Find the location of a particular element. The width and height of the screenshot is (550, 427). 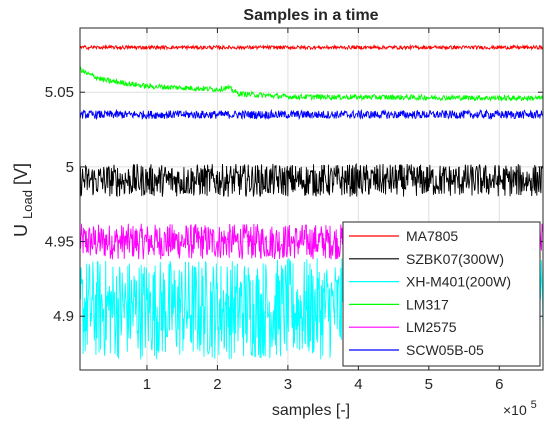

x-exponent-base: ×10 is located at coordinates (515, 410).